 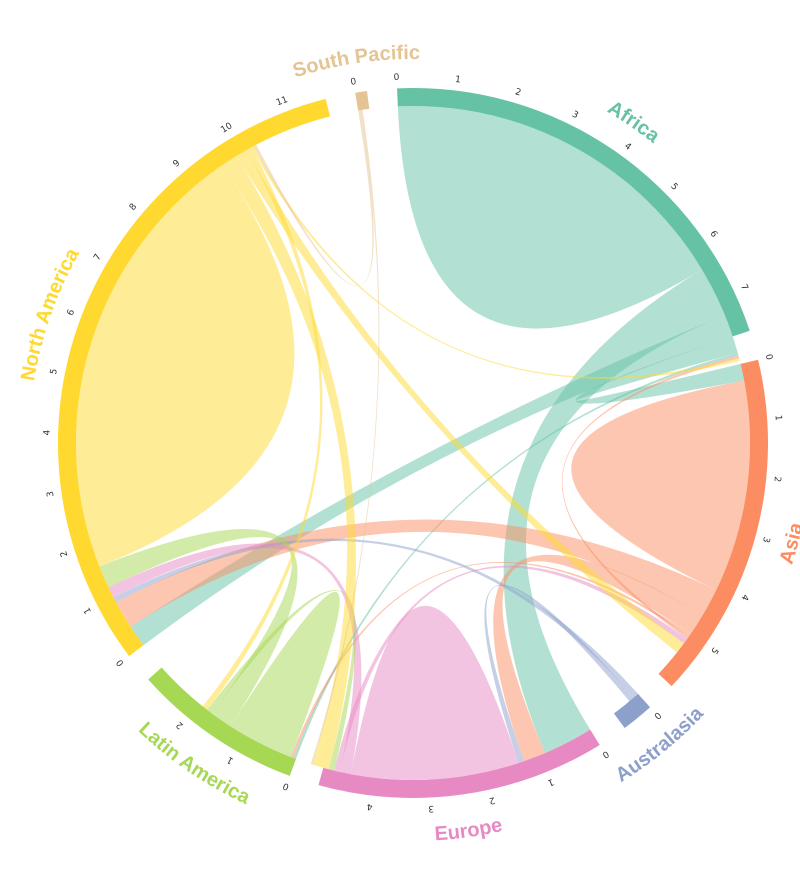 What do you see at coordinates (656, 714) in the screenshot?
I see `tick-australasia-0: 0` at bounding box center [656, 714].